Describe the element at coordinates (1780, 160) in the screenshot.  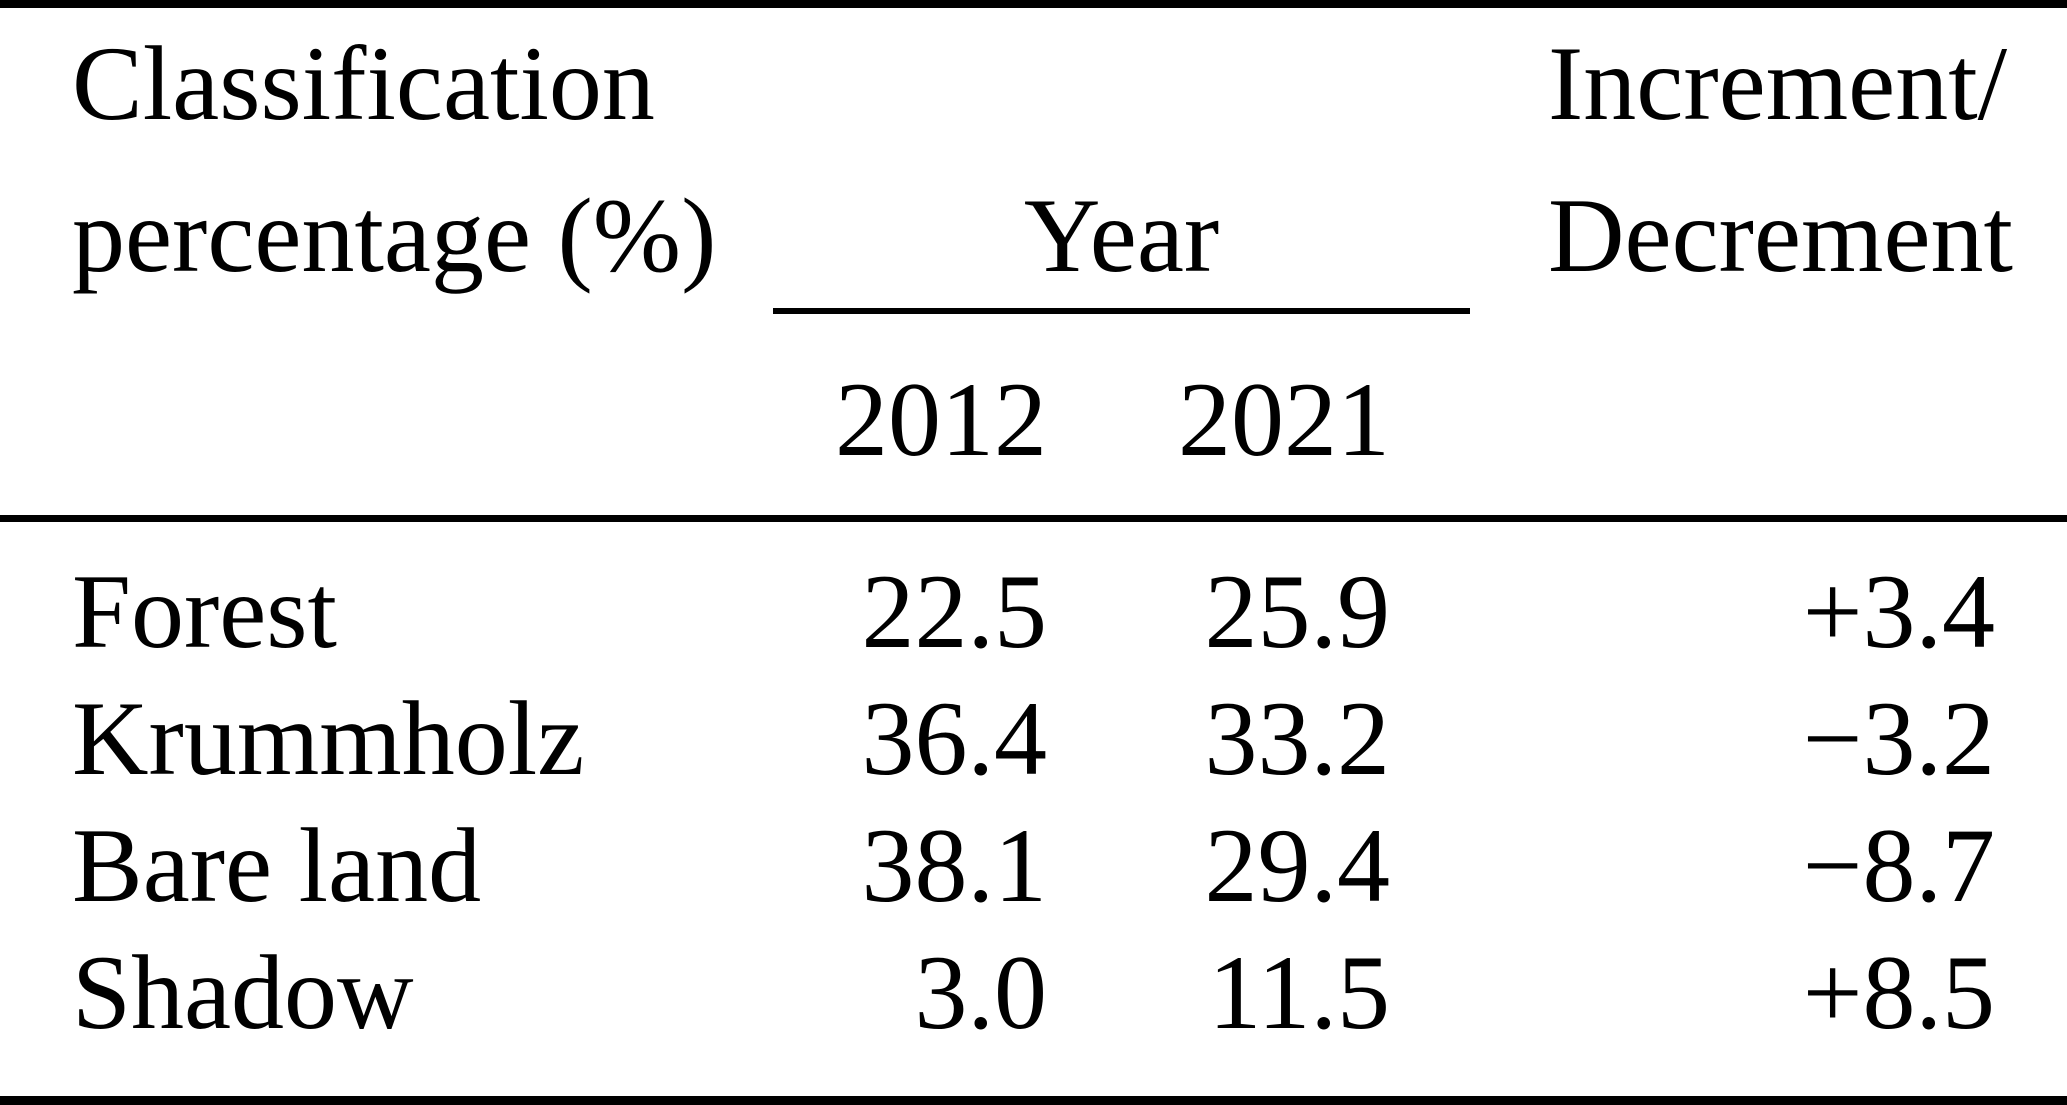
I see `increment-decrement-header: Increment/ Decrement` at that location.